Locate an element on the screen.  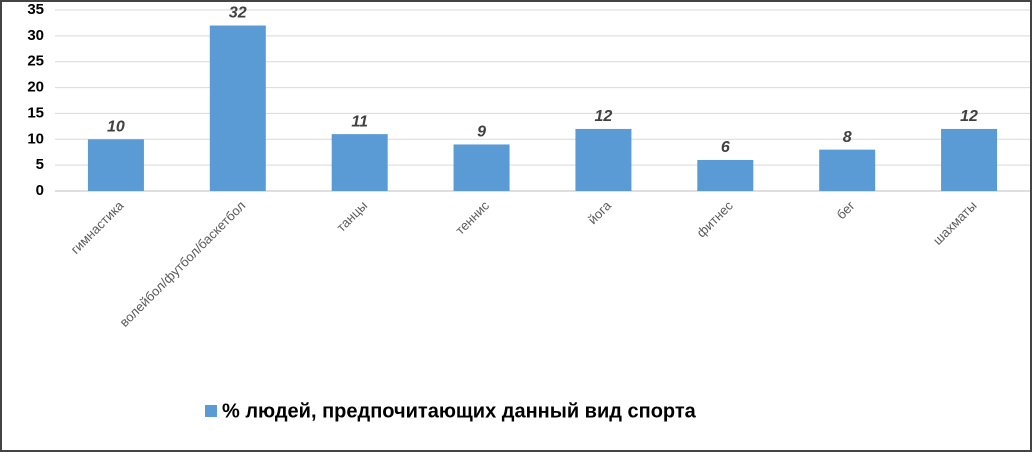
data-label: 9 is located at coordinates (481, 132).